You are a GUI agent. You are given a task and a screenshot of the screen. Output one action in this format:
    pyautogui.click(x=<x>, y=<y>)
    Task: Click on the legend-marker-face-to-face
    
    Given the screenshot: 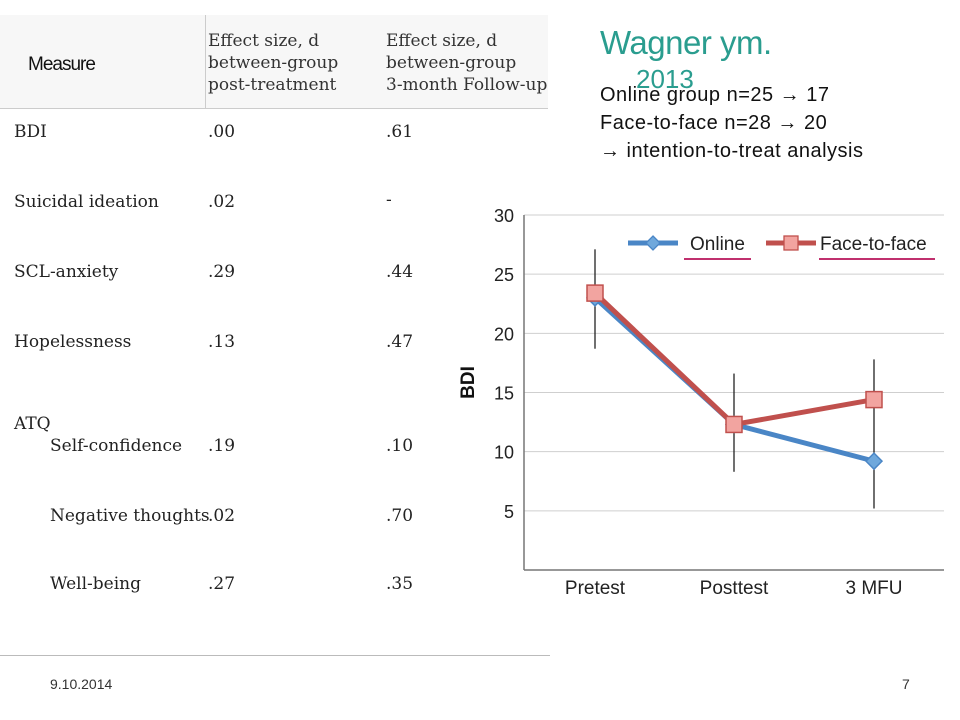 What is the action you would take?
    pyautogui.click(x=791, y=243)
    